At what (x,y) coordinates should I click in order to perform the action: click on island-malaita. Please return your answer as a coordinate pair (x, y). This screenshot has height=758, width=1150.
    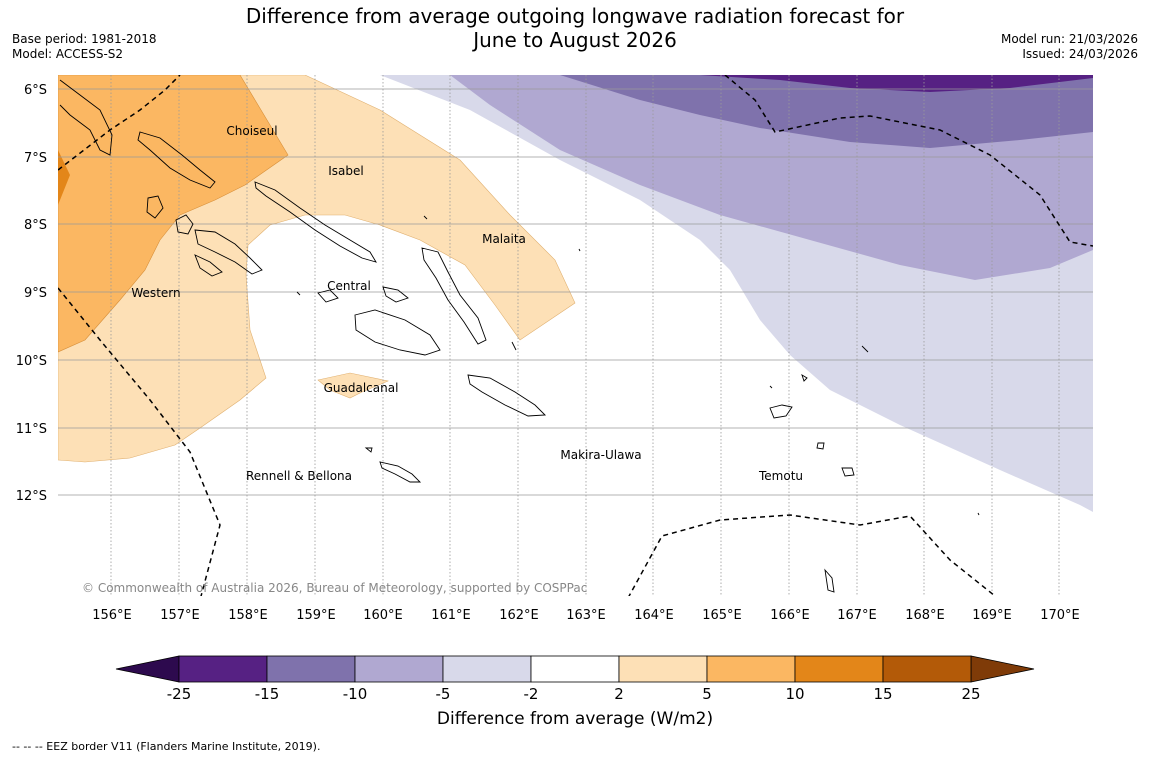
    Looking at the image, I should click on (454, 296).